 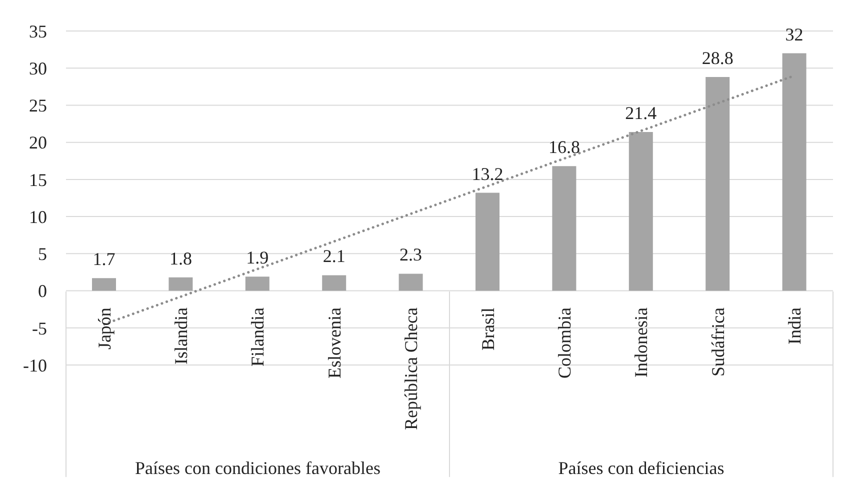 I want to click on x-tick-label: Indonesia, so click(x=641, y=343).